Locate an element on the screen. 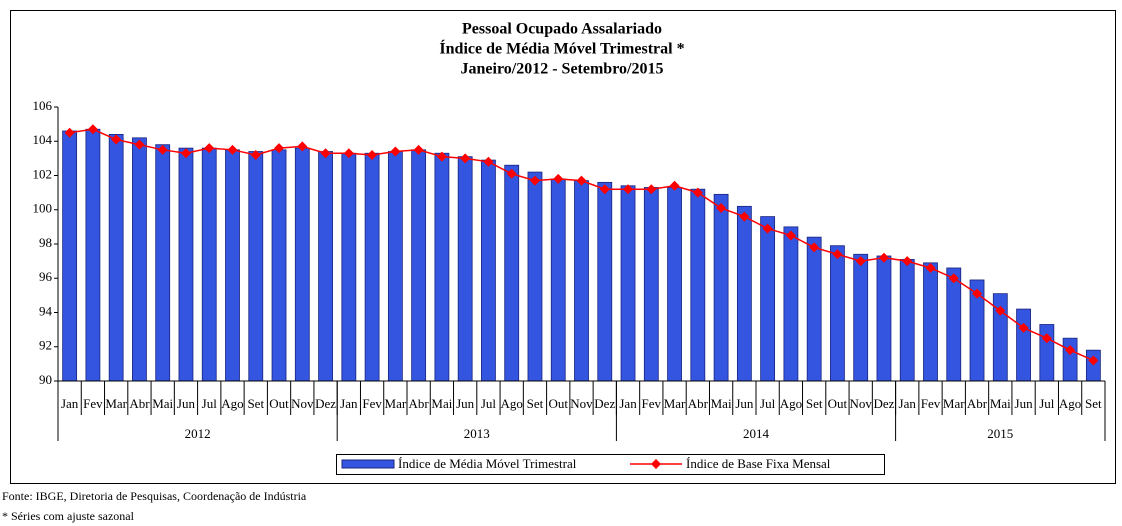  y-tick-label: 96 is located at coordinates (46, 276).